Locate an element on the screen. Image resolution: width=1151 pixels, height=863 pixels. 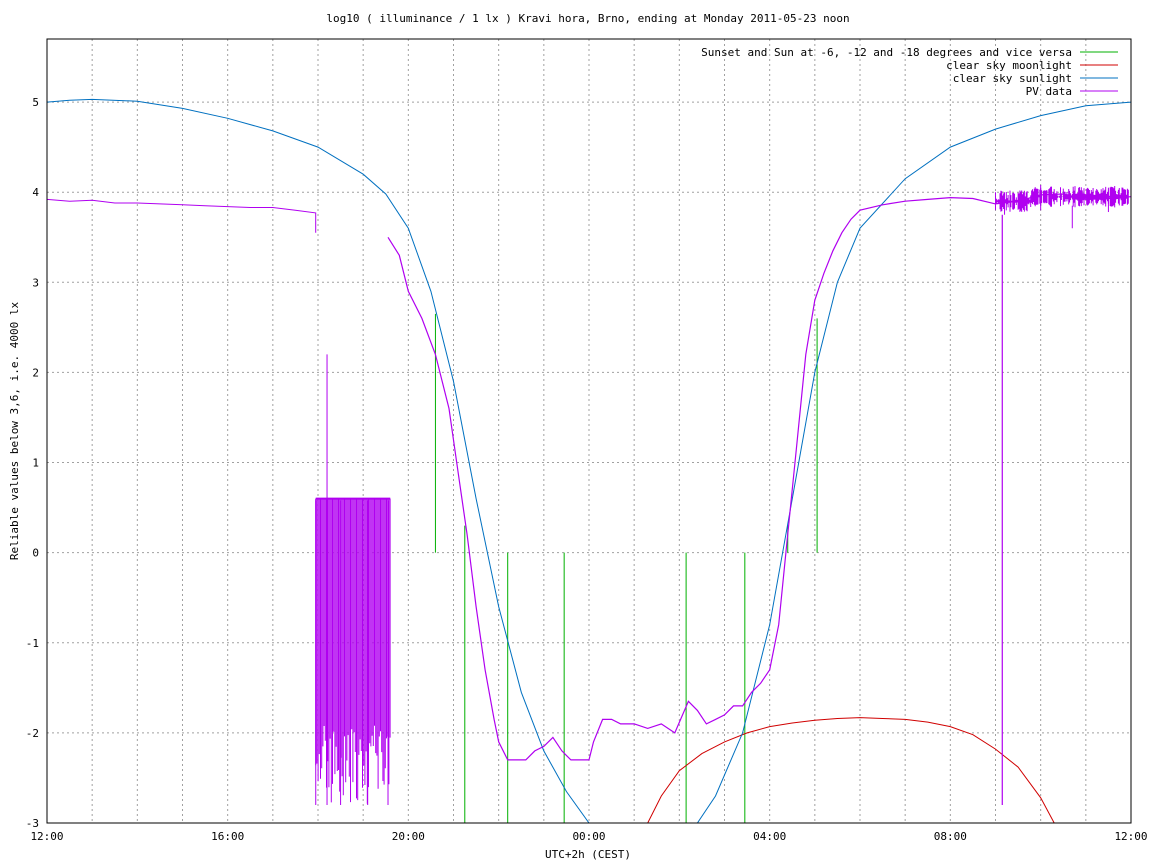
pv-line-day is located at coordinates (182, 215).